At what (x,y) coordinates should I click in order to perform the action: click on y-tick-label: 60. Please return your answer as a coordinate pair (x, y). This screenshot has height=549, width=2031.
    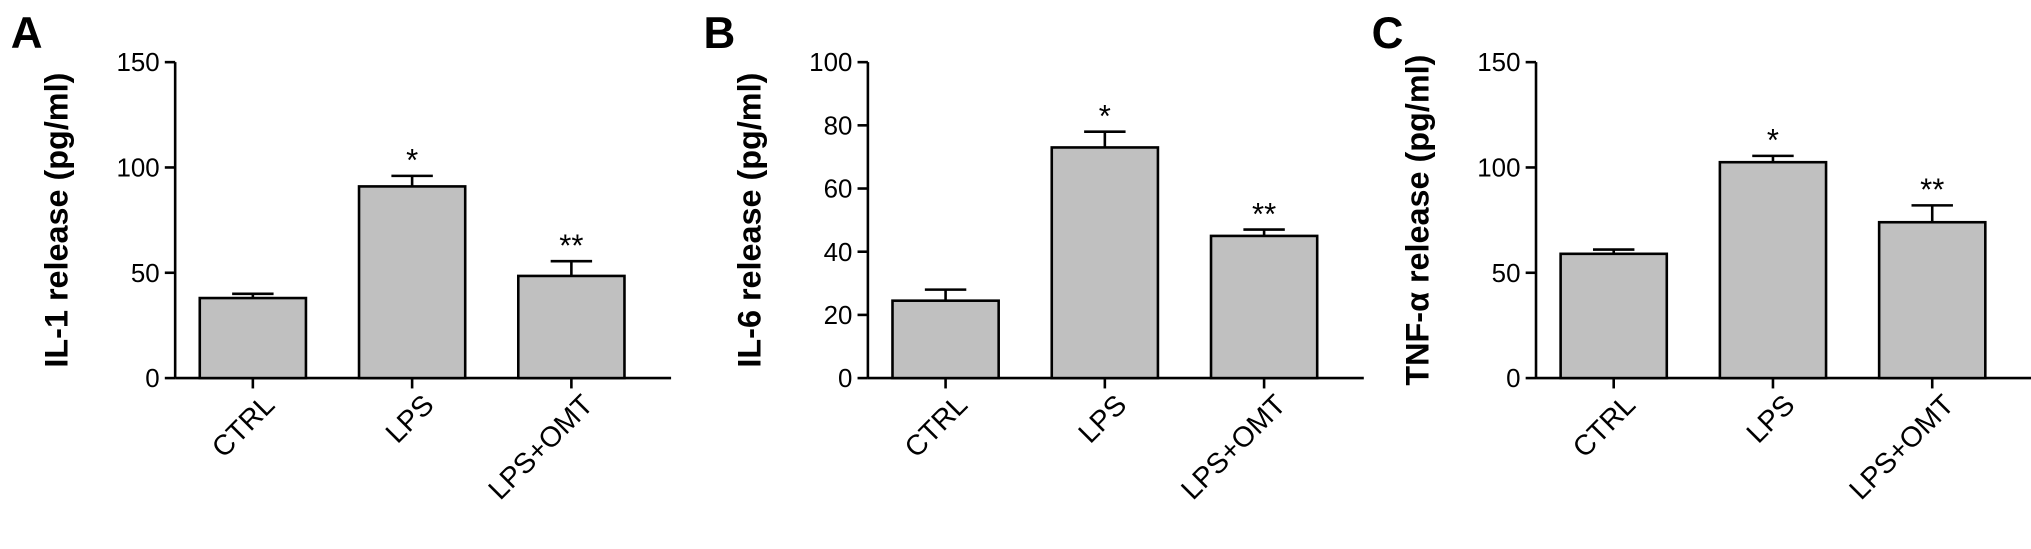
    Looking at the image, I should click on (838, 190).